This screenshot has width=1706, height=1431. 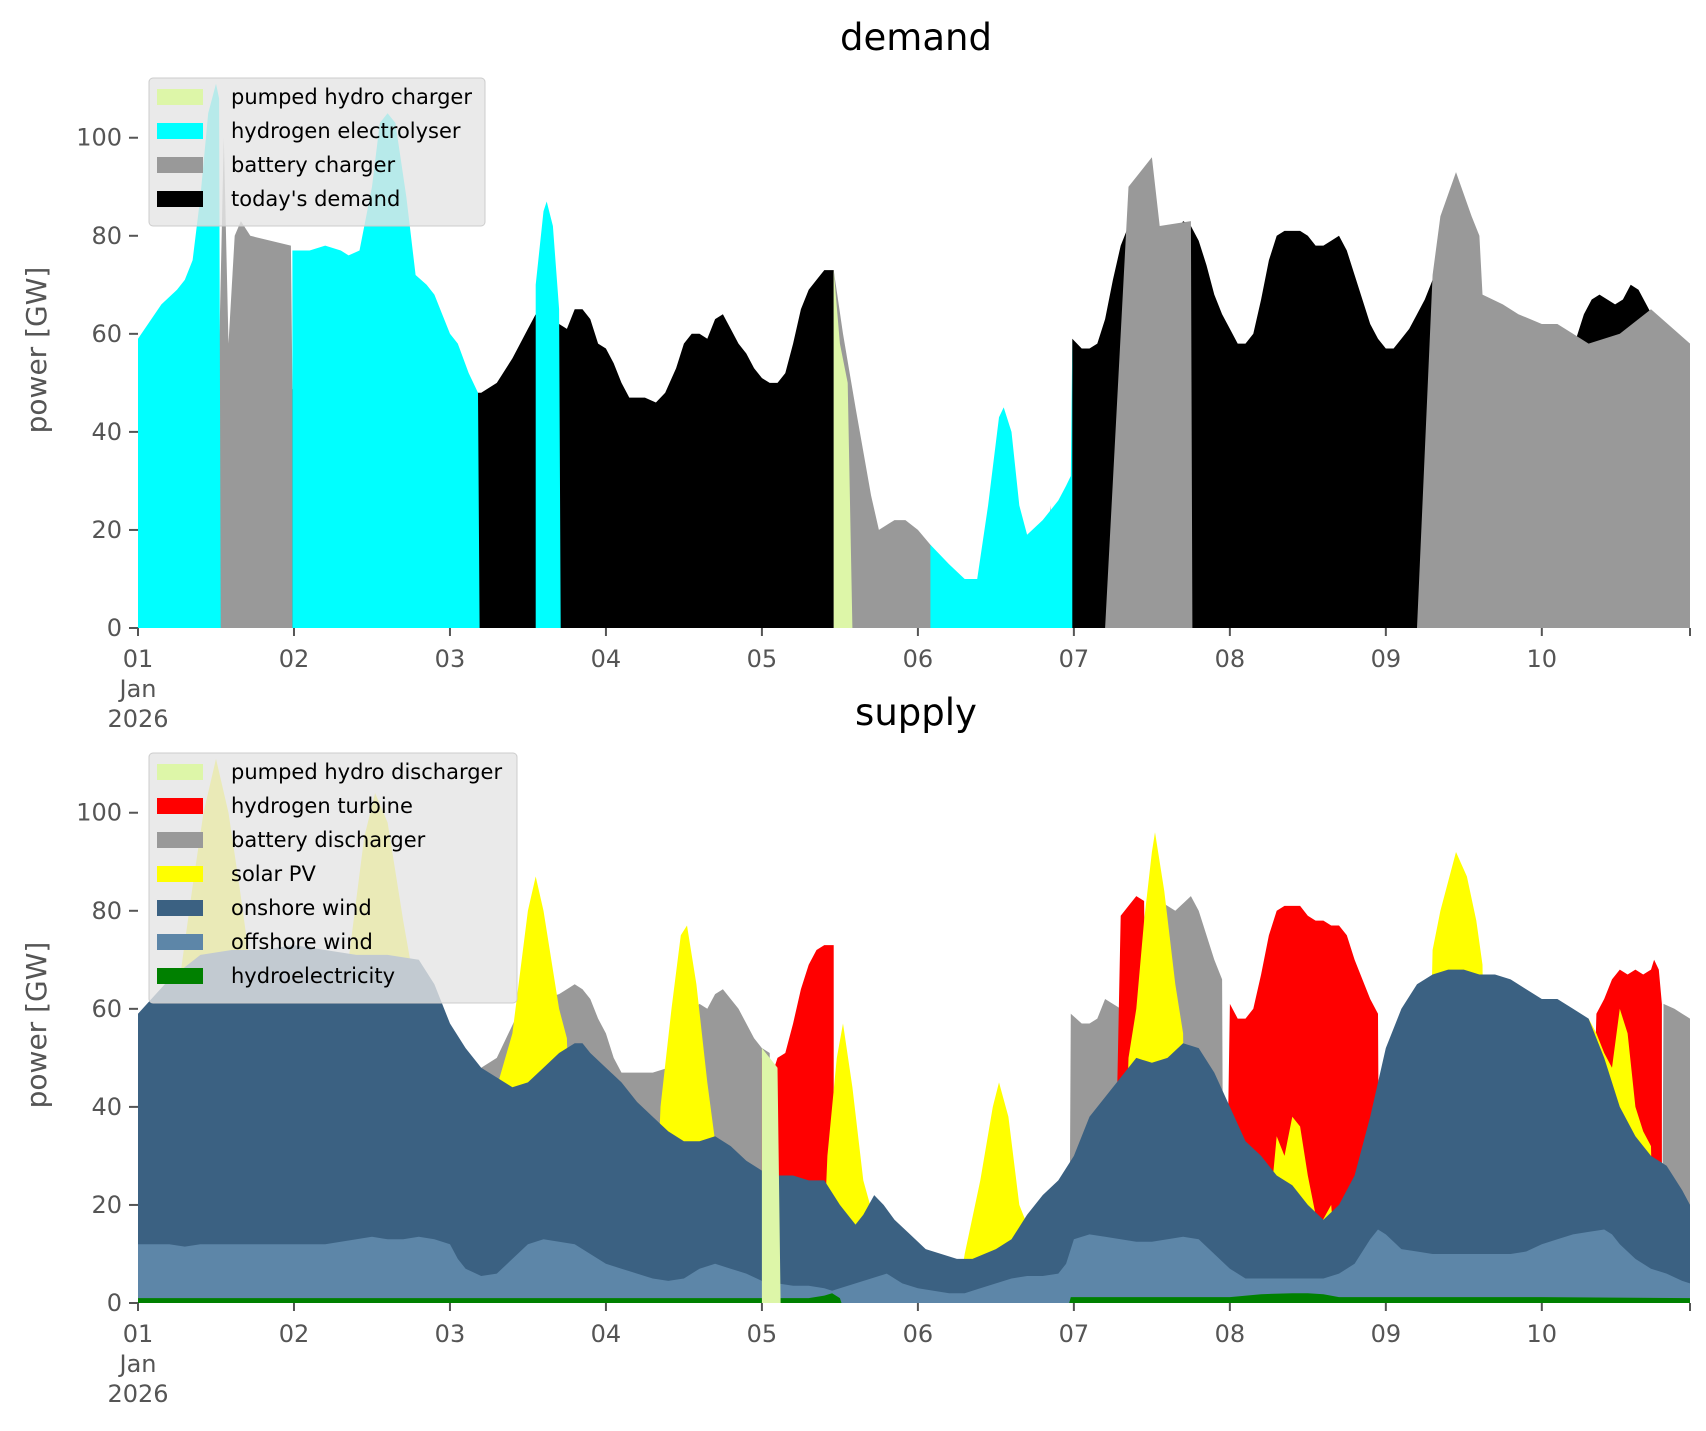 What do you see at coordinates (1230, 1334) in the screenshot?
I see `supply-xtick-label: 08` at bounding box center [1230, 1334].